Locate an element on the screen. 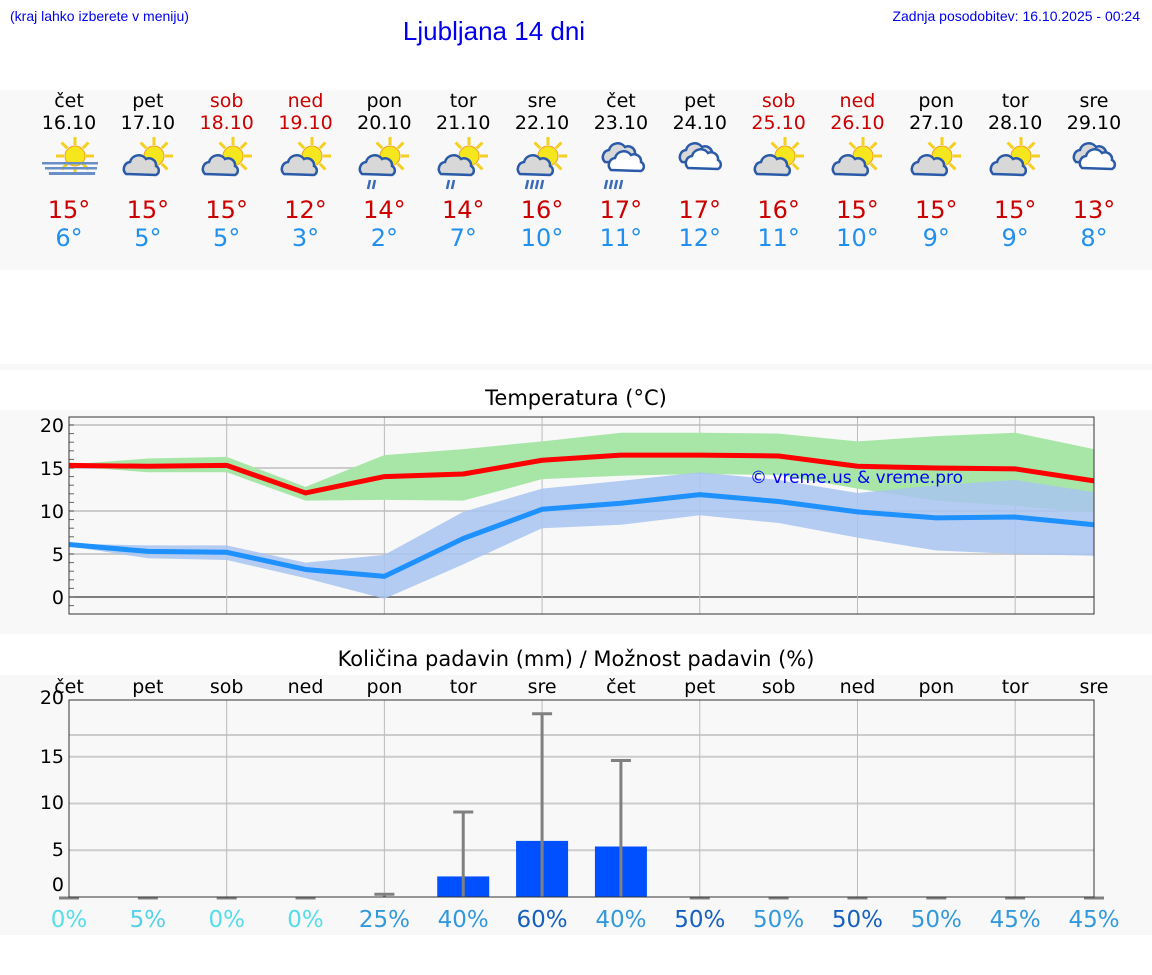 Image resolution: width=1152 pixels, height=975 pixels. day-date: 23.10 is located at coordinates (621, 123).